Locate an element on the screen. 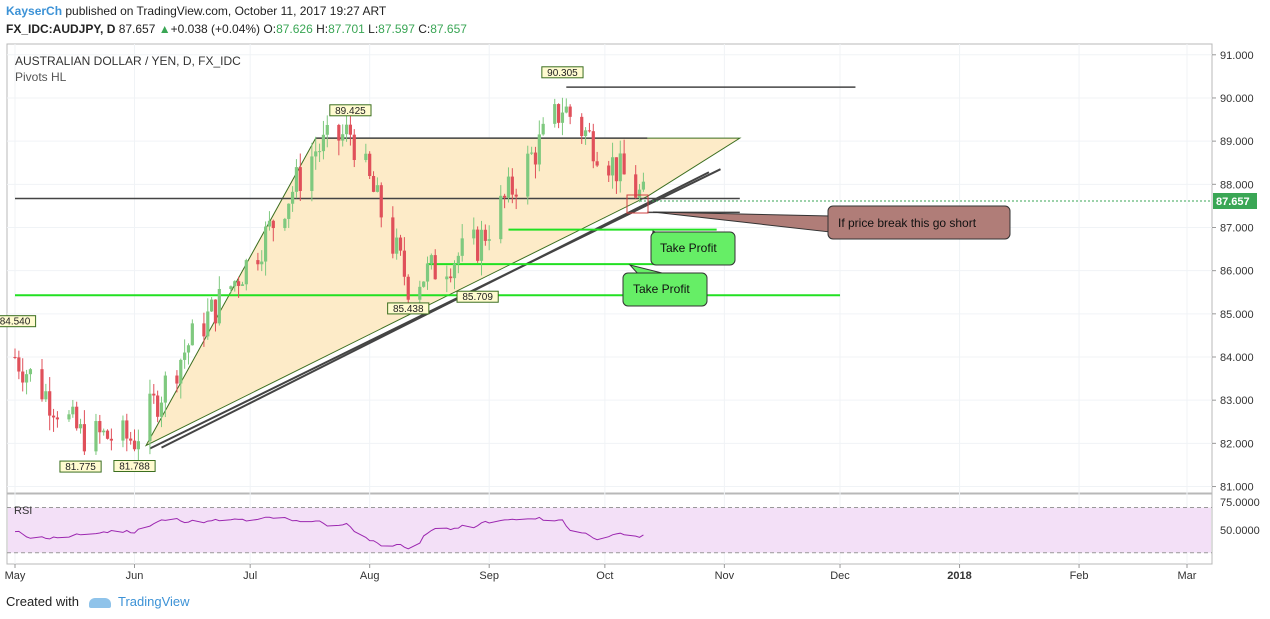 The height and width of the screenshot is (619, 1270). tradingview-brand: TradingView is located at coordinates (154, 601).